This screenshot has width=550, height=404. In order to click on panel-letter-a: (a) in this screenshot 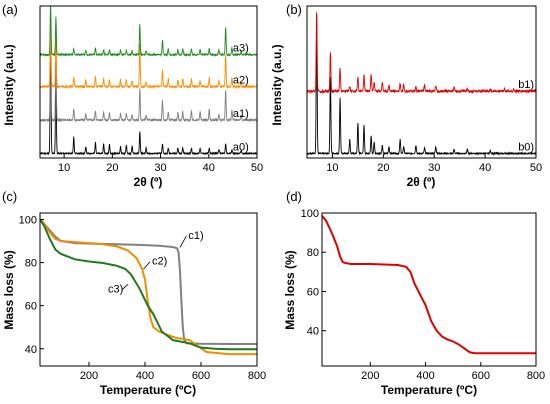, I will do `click(10, 9)`.